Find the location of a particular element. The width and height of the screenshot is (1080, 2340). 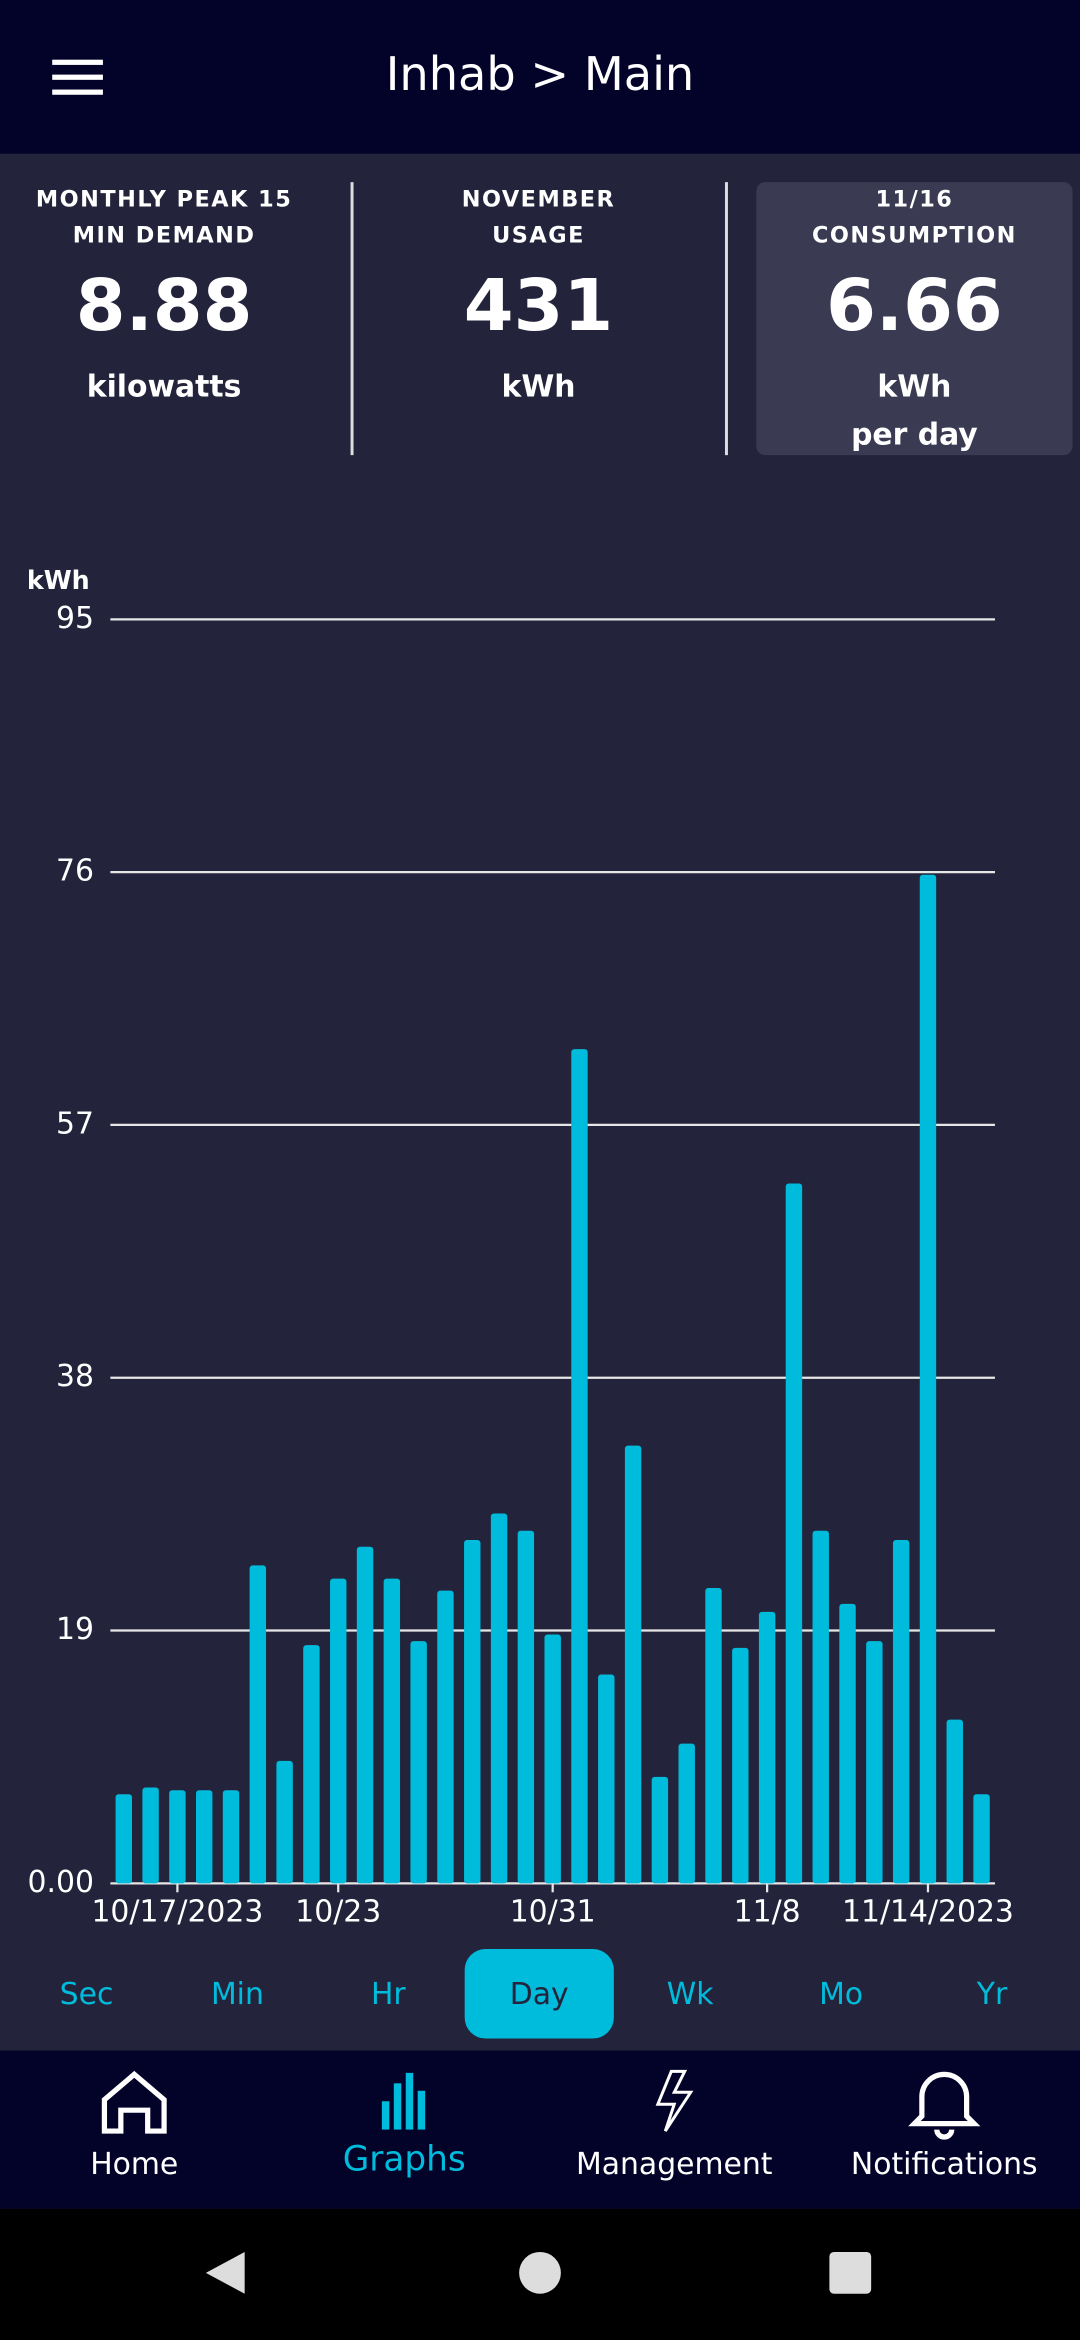

time-tab: Hr is located at coordinates (388, 1994).